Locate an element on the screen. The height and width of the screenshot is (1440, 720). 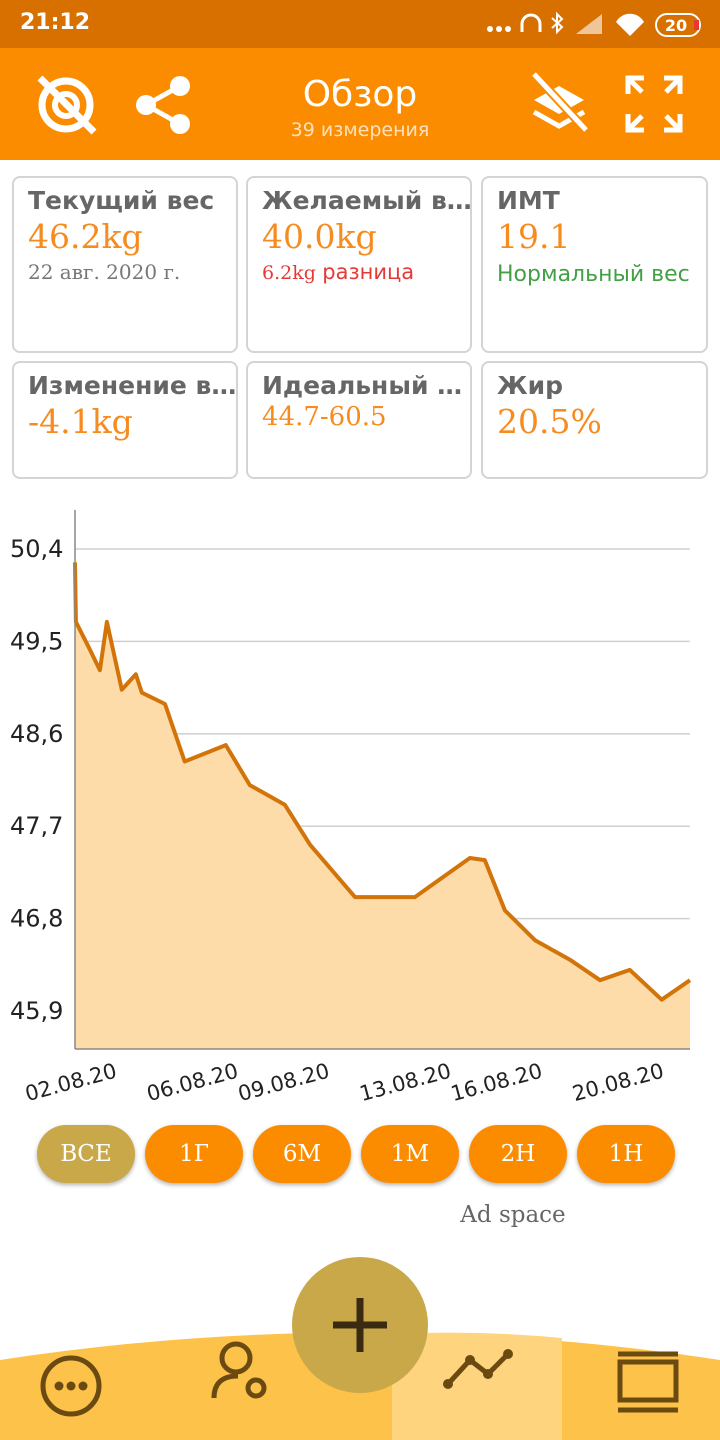
card-note: Нормальный вес is located at coordinates (593, 274).